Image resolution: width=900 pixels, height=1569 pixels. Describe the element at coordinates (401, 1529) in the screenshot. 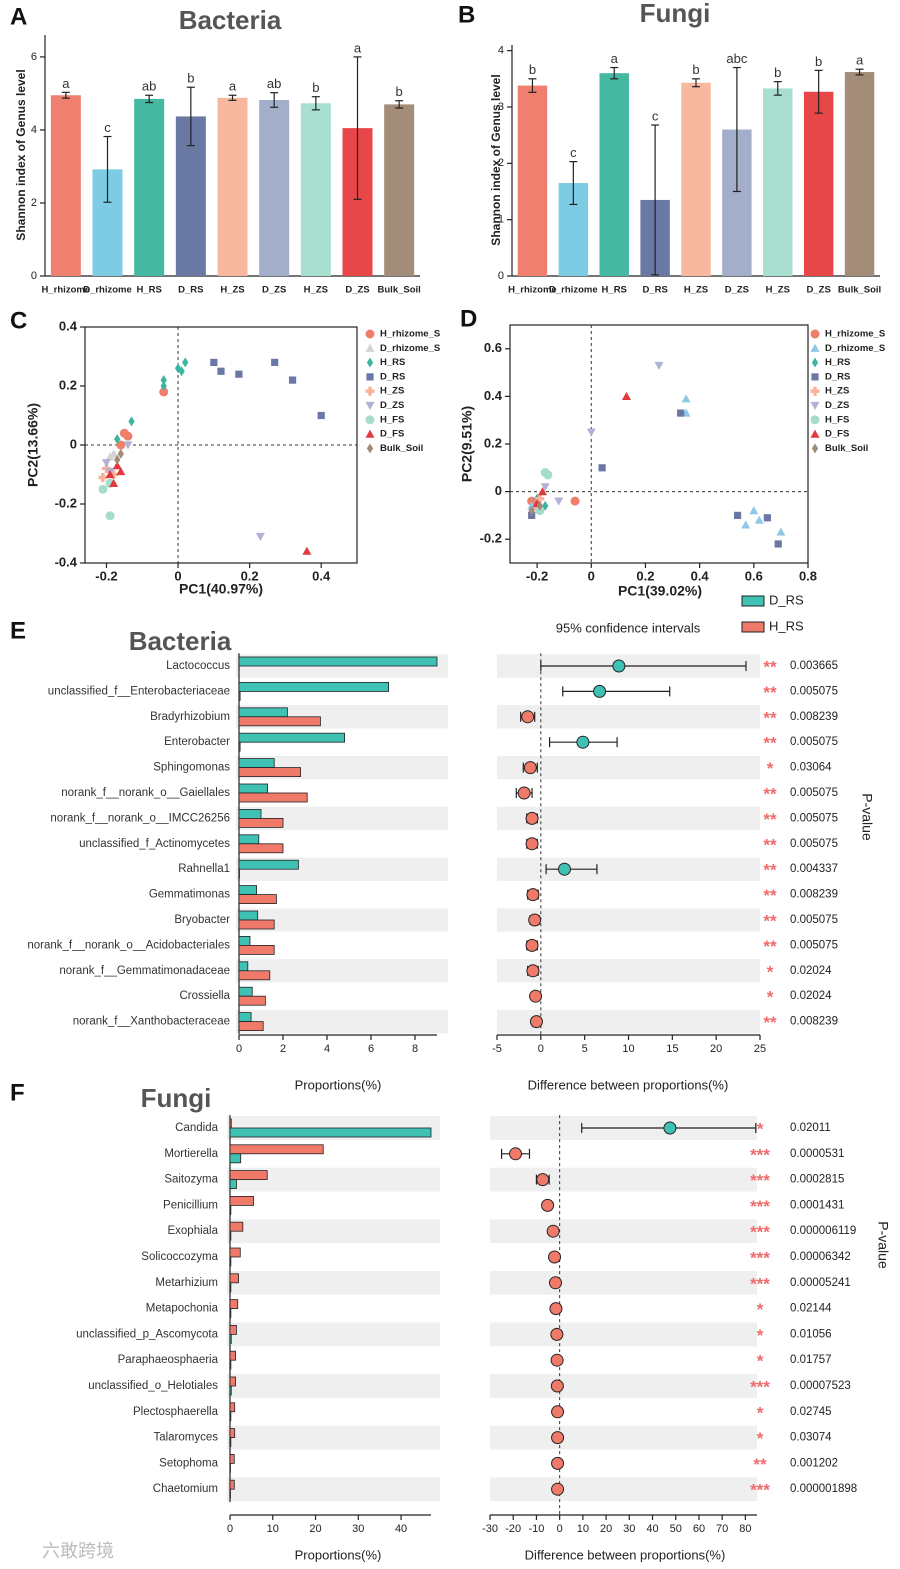

I see `x-tick-label: 40` at that location.